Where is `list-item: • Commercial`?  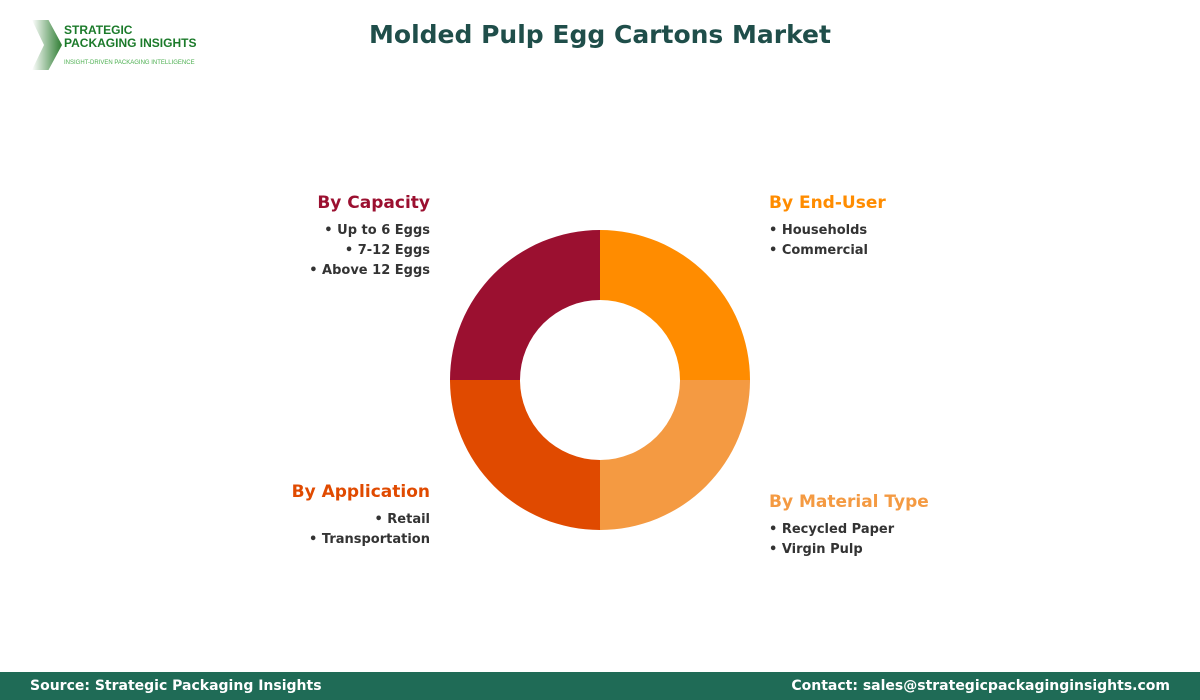 list-item: • Commercial is located at coordinates (819, 250).